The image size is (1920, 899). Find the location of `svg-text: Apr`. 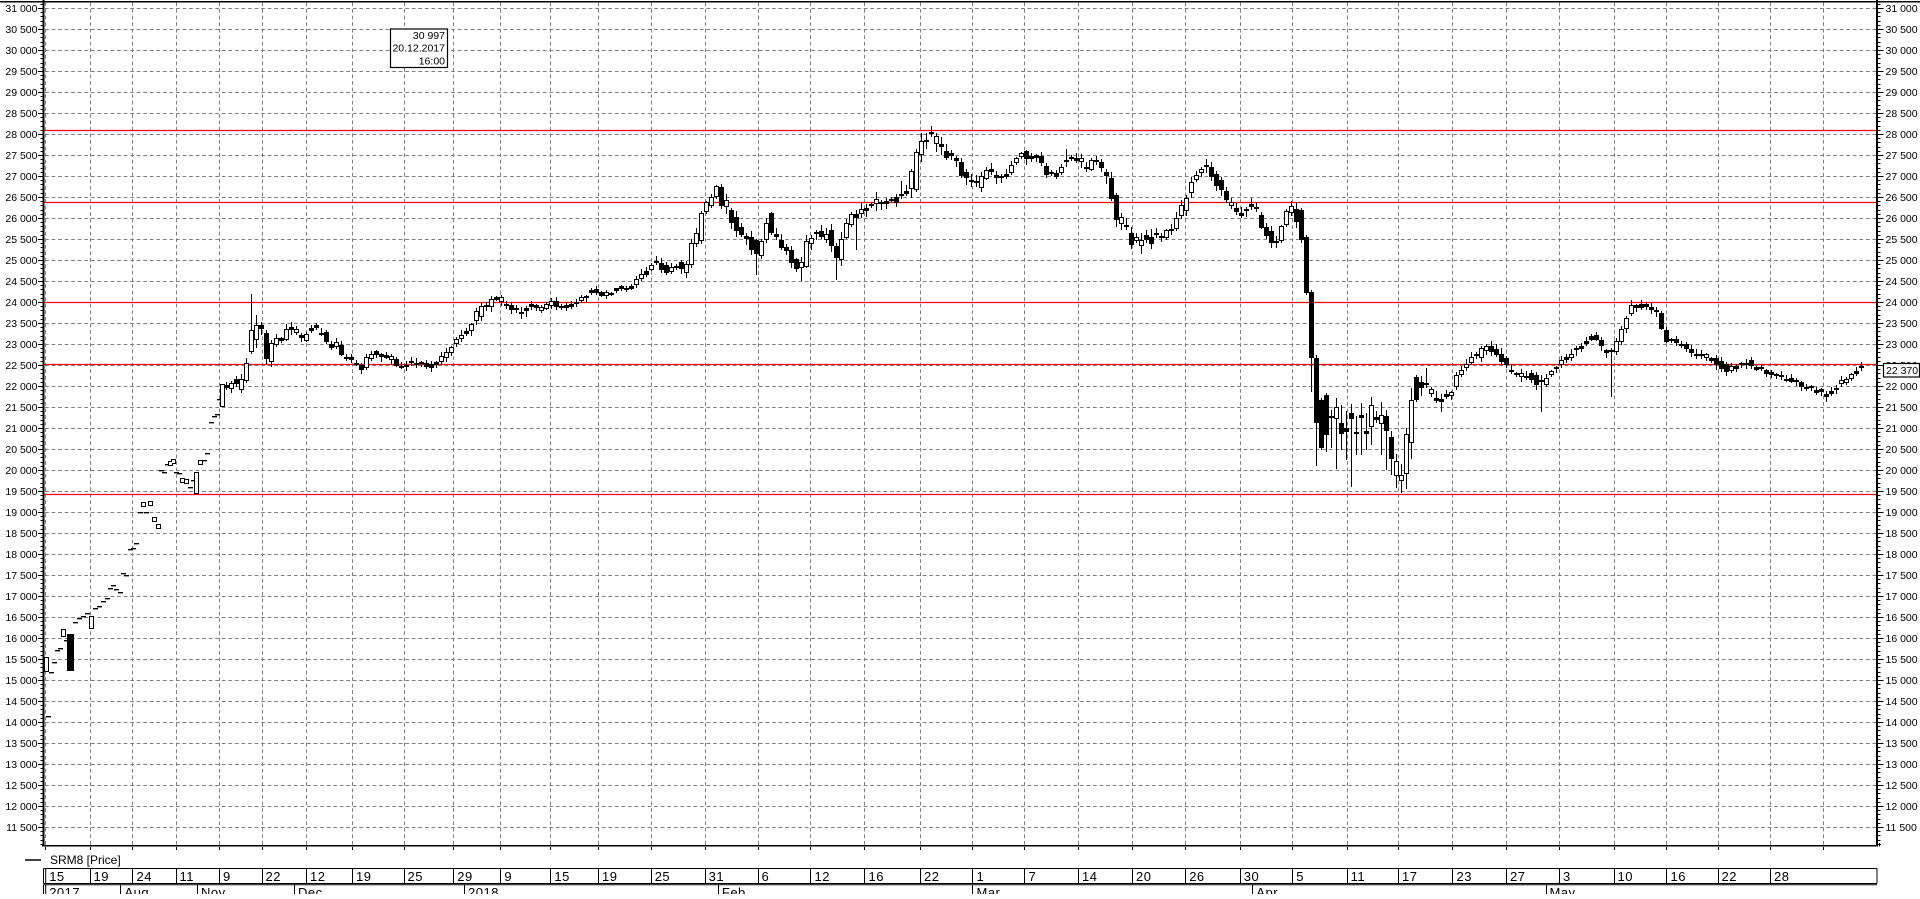

svg-text: Apr is located at coordinates (1267, 889).